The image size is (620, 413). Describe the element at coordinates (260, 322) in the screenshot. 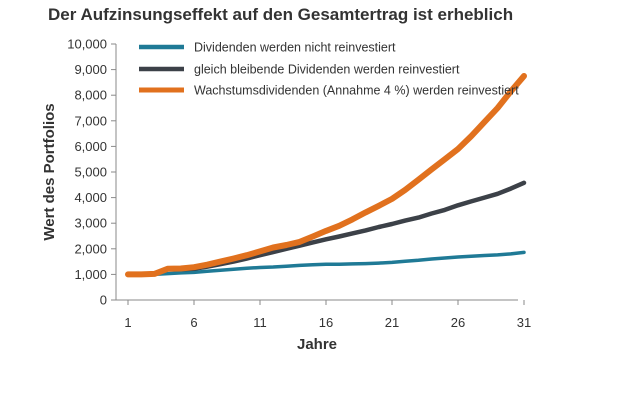

I see `x-tick-label: 11` at that location.